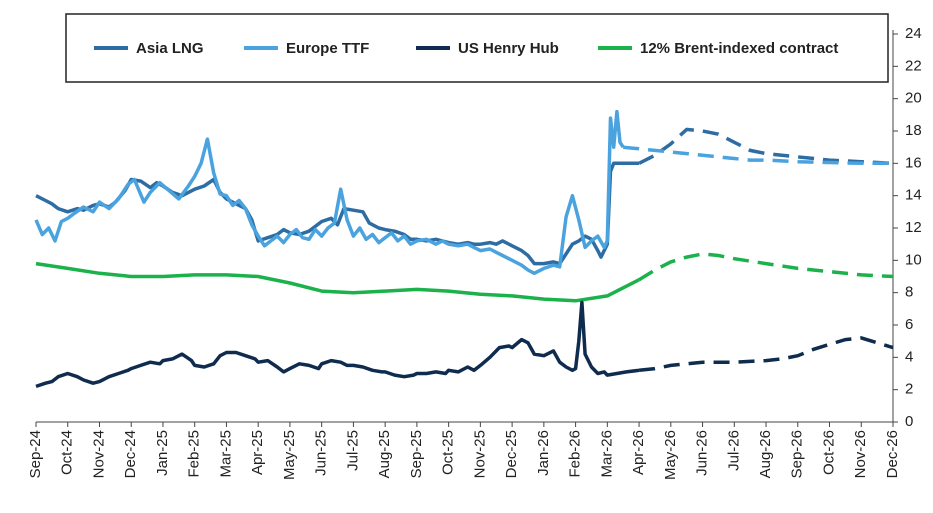  What do you see at coordinates (909, 389) in the screenshot?
I see `y-tick-label: 2` at bounding box center [909, 389].